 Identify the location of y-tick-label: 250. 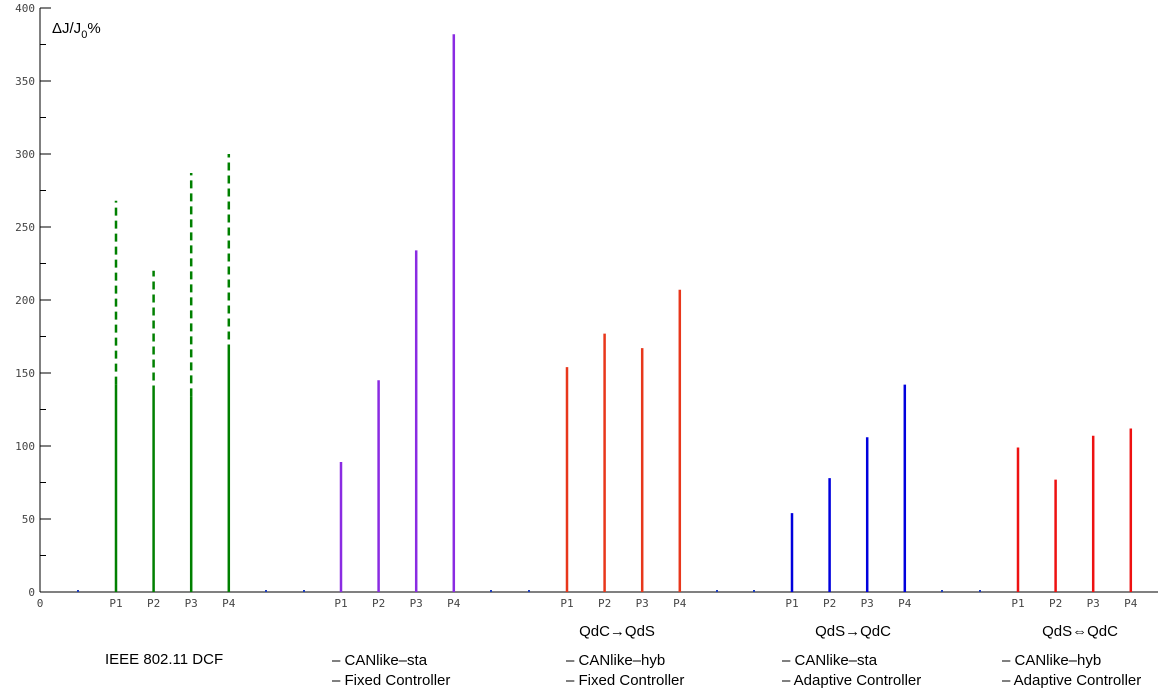
(25, 227).